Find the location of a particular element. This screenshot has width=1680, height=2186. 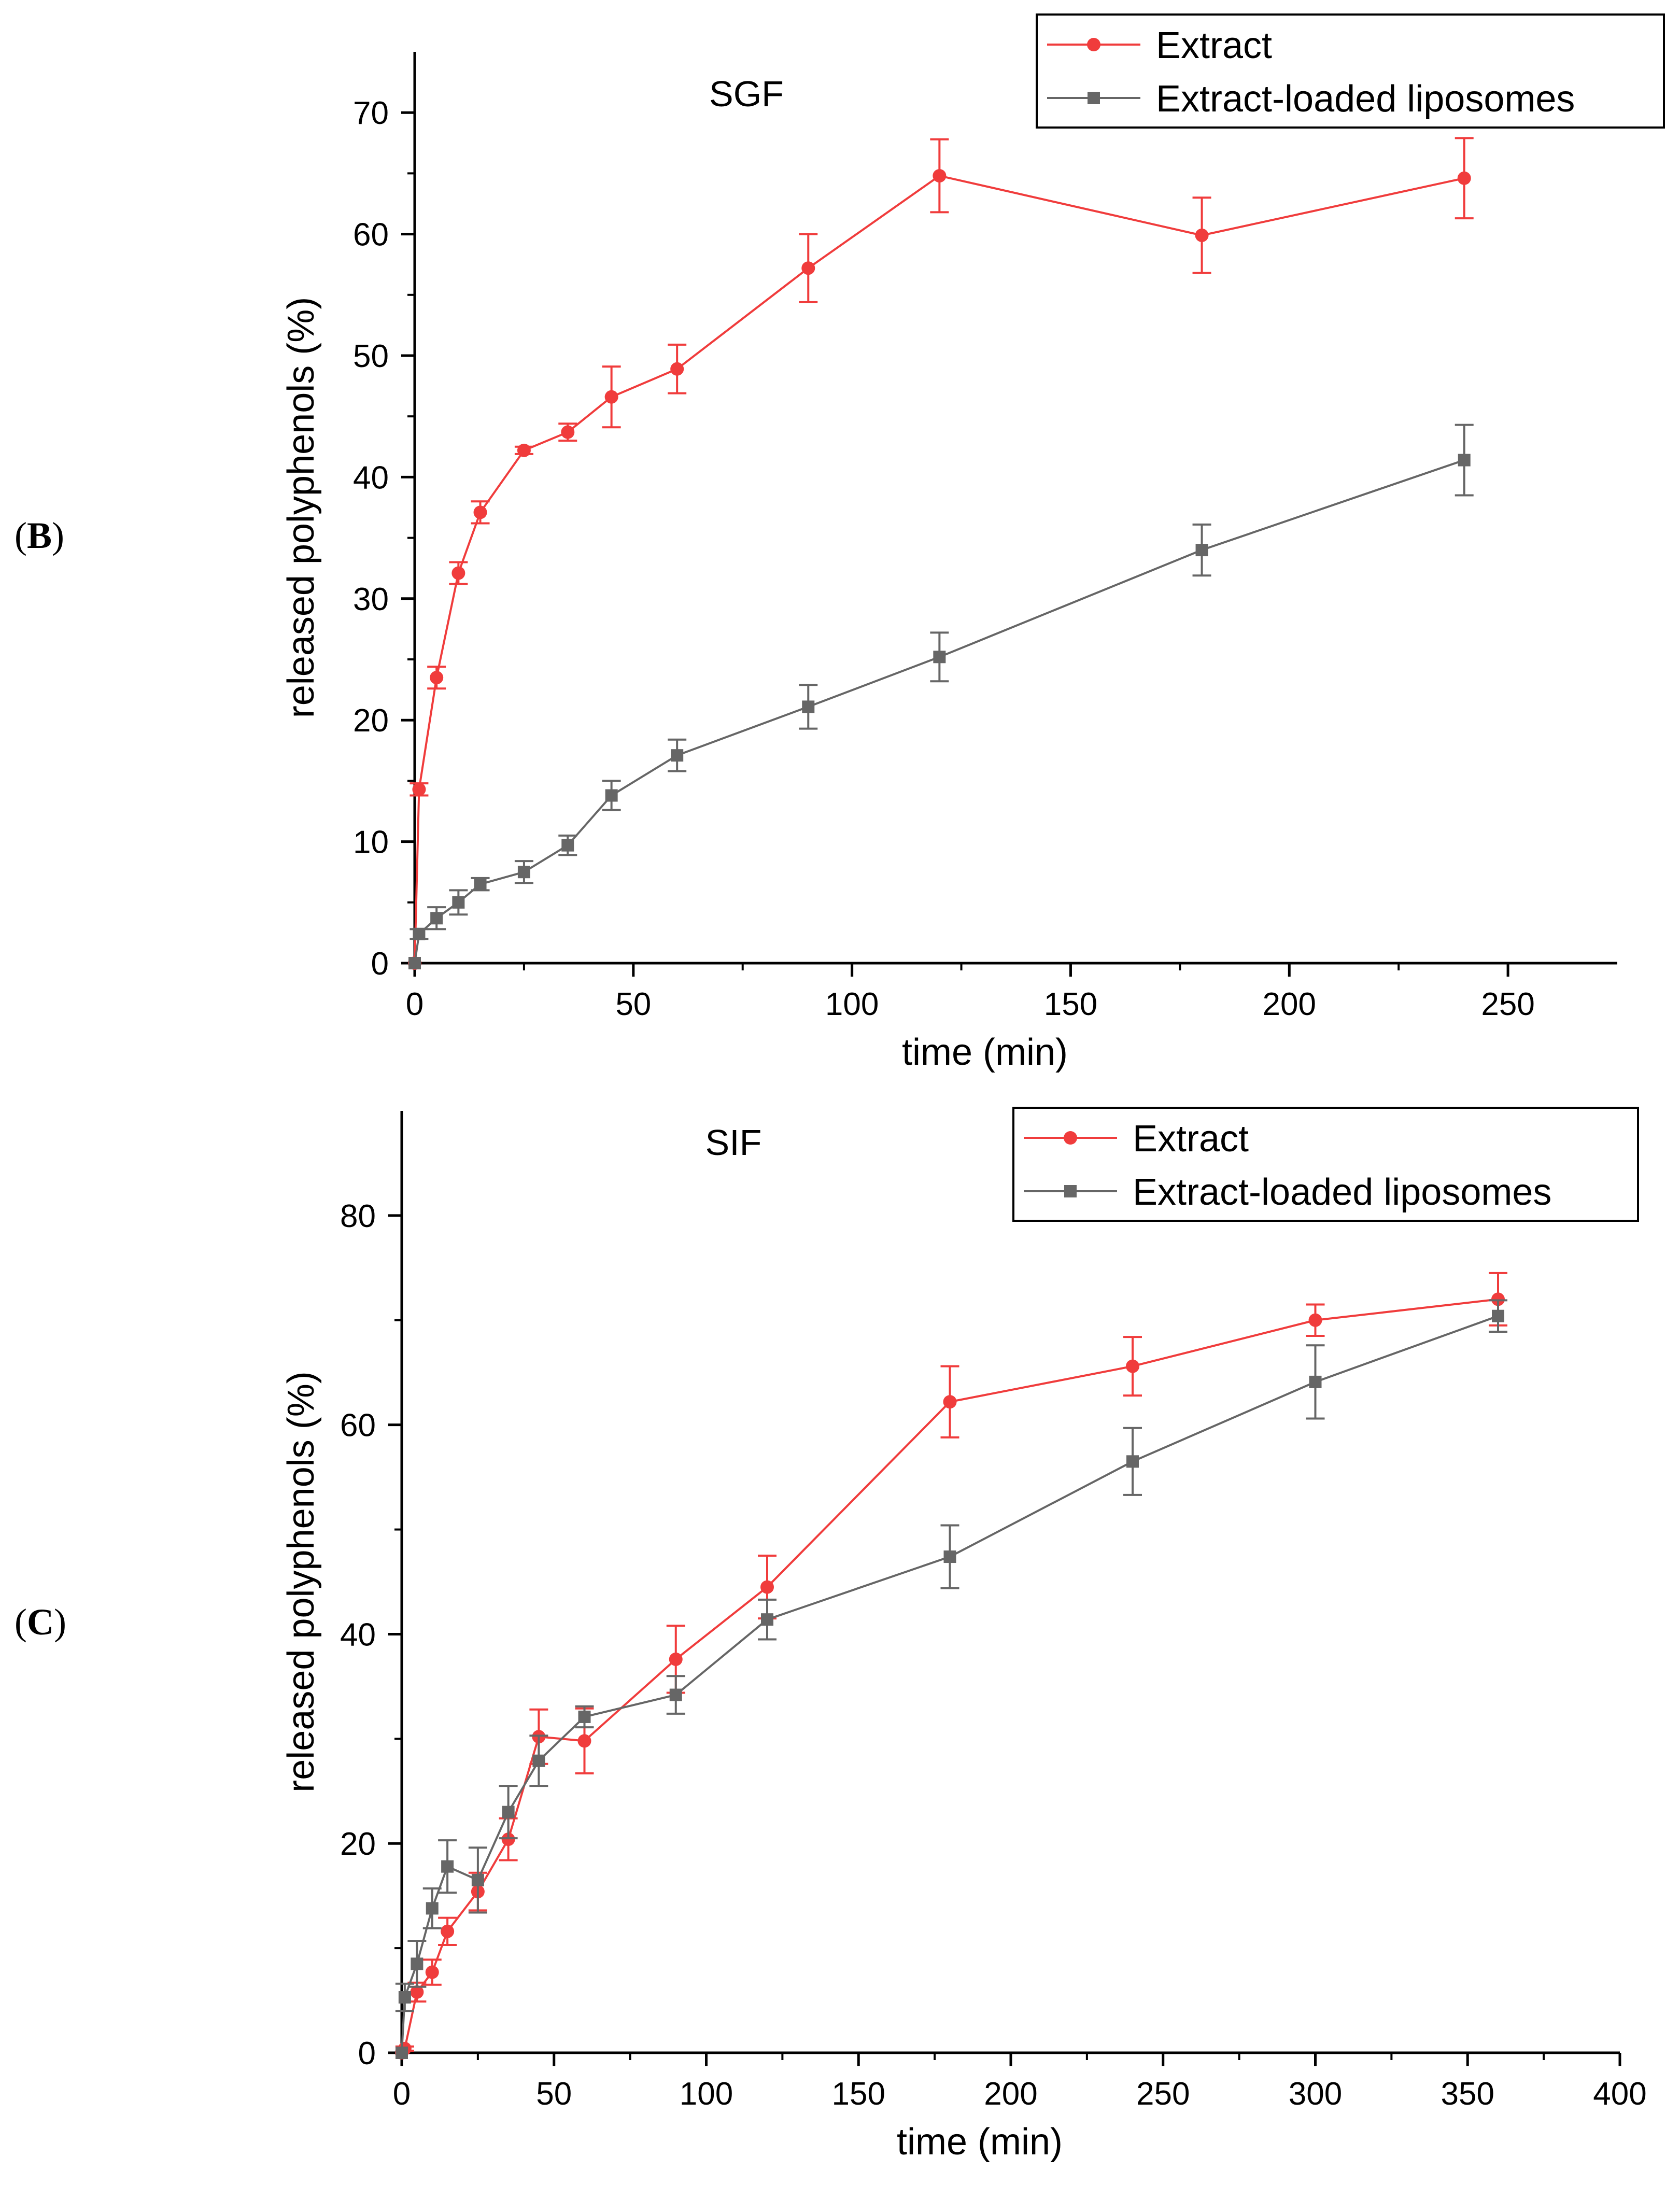

y-tick-label: 70 is located at coordinates (371, 113).